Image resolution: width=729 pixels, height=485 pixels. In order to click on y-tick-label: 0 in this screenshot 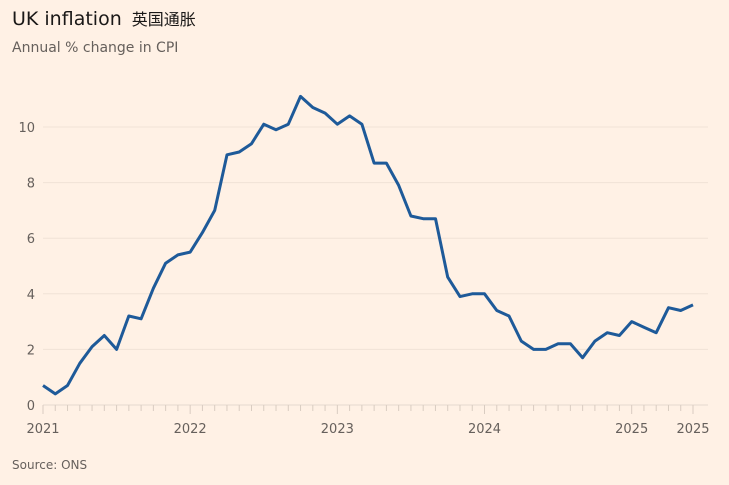, I will do `click(31, 406)`.